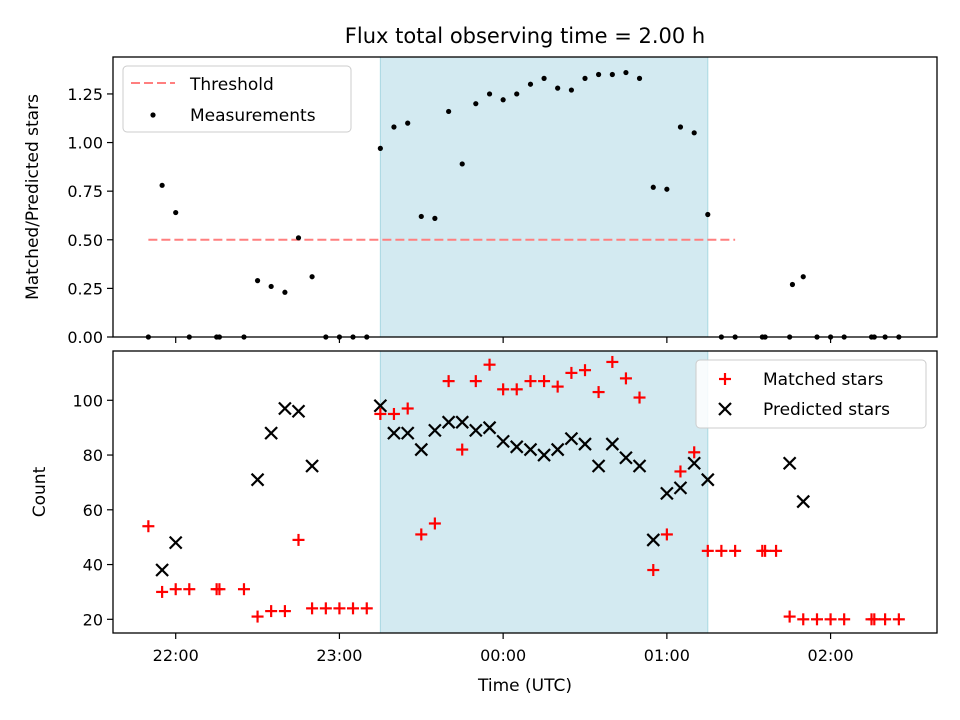  Describe the element at coordinates (85, 191) in the screenshot. I see `top-y-tick-label-3: 0.75` at that location.